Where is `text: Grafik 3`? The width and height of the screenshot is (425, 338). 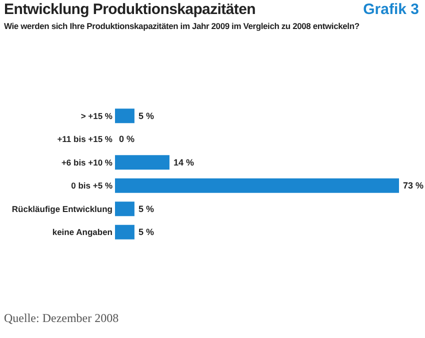
text: Grafik 3 is located at coordinates (391, 9).